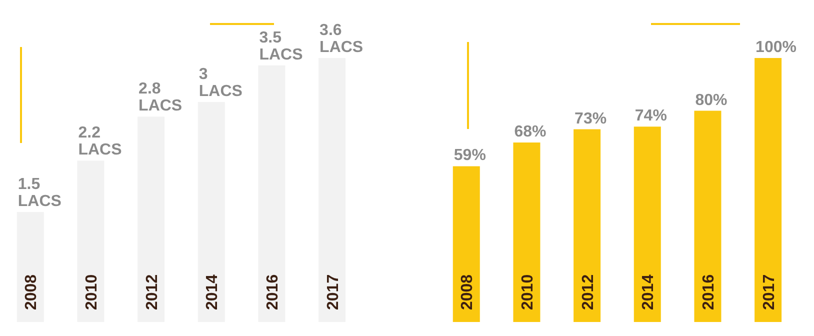 This screenshot has height=336, width=814. Describe the element at coordinates (40, 193) in the screenshot. I see `data-label: 1.5 LACS` at that location.